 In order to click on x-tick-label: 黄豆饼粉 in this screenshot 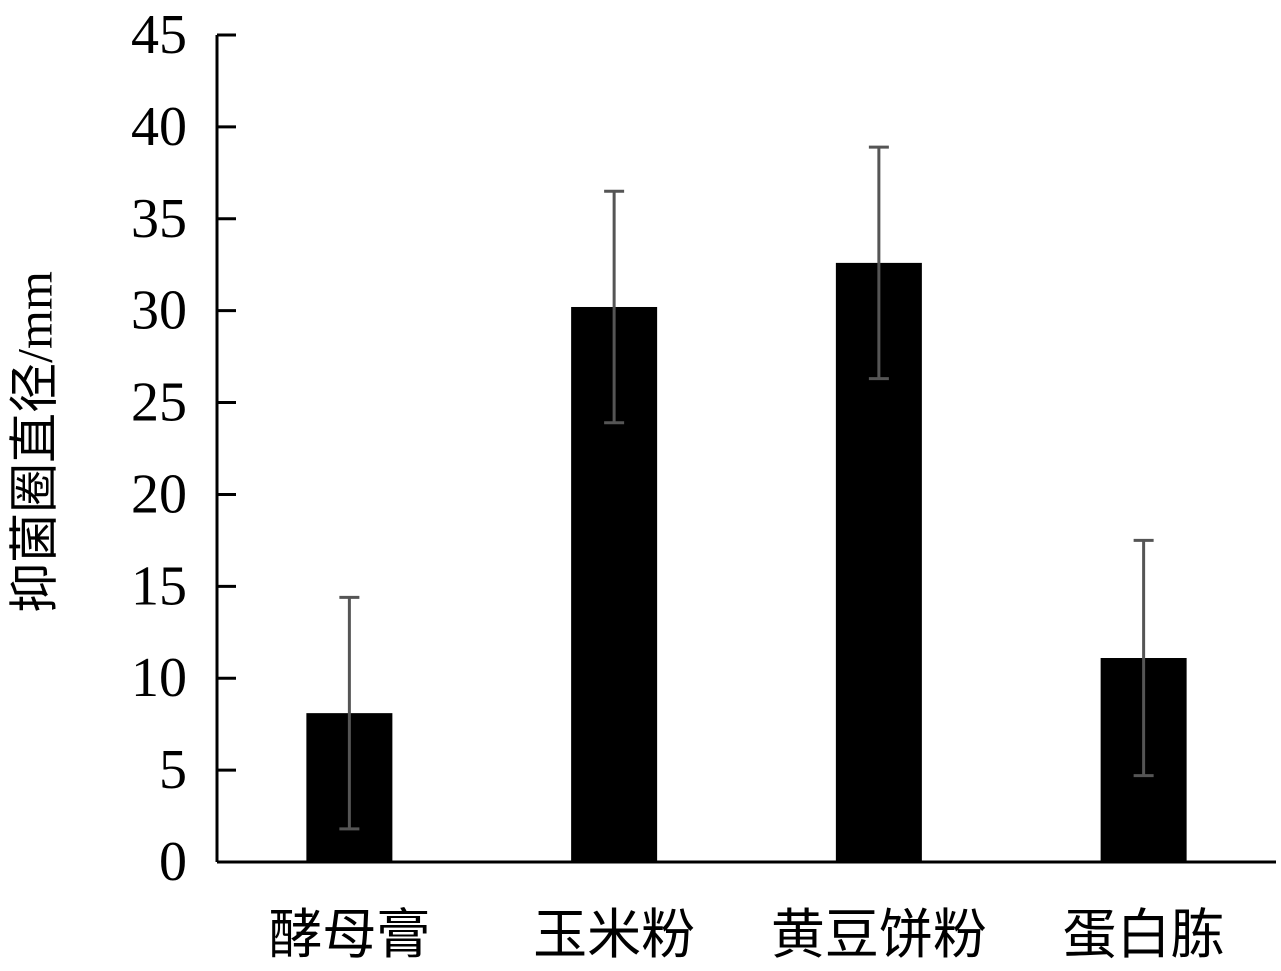, I will do `click(879, 935)`.